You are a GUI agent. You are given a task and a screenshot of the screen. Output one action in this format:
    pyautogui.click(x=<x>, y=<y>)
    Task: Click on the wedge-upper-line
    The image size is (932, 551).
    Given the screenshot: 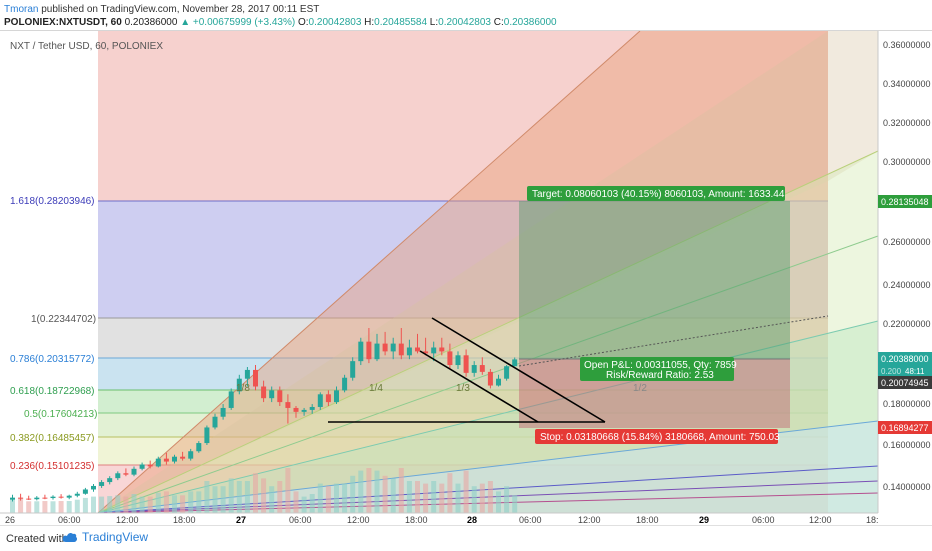 What is the action you would take?
    pyautogui.click(x=518, y=370)
    